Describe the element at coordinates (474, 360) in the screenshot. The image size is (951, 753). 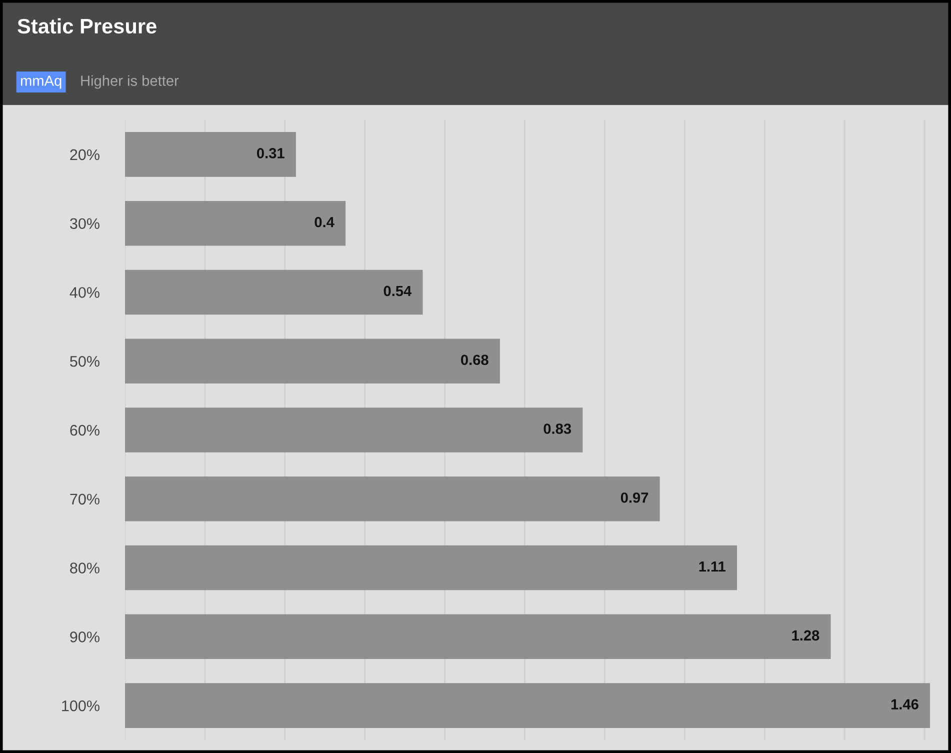
I see `data-label: 0.68` at that location.